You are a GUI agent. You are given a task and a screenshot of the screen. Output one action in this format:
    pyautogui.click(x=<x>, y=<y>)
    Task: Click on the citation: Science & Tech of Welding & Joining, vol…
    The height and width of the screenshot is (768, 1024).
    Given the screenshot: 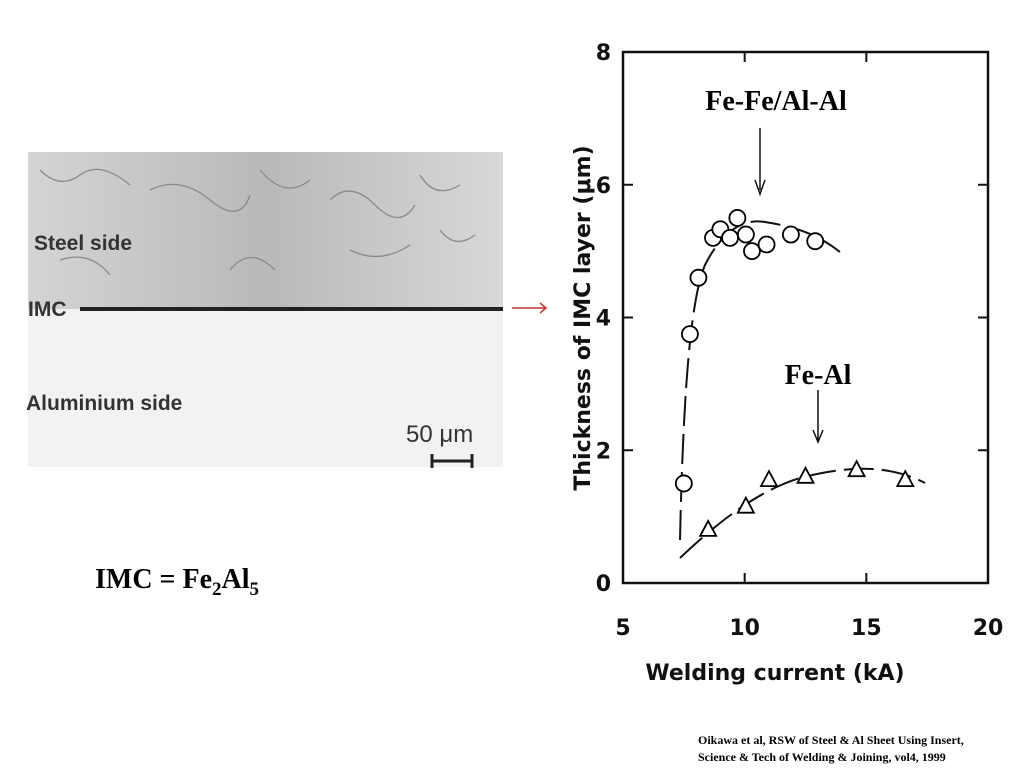 What is the action you would take?
    pyautogui.click(x=822, y=757)
    